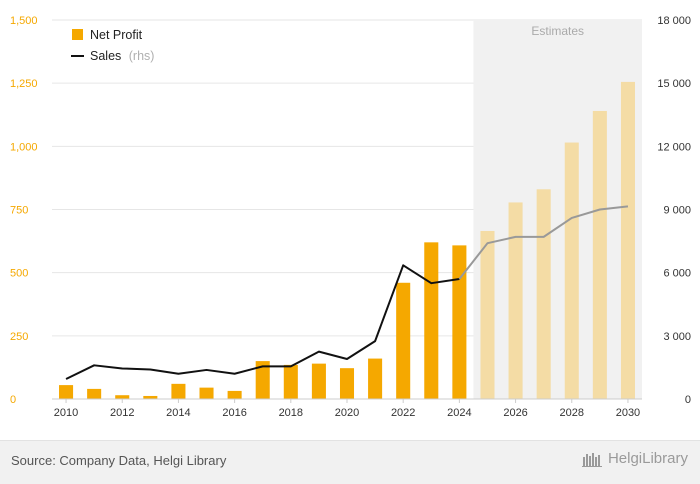 This screenshot has height=484, width=700. Describe the element at coordinates (677, 211) in the screenshot. I see `y-right-tick-label: 9 000` at that location.